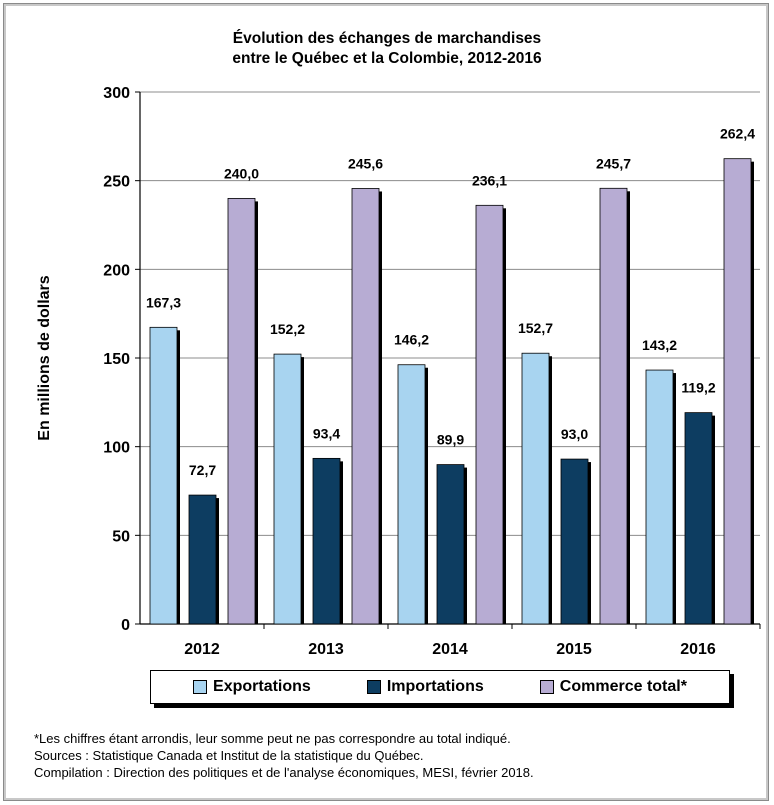  I want to click on legend-item-importations: Importations, so click(425, 687).